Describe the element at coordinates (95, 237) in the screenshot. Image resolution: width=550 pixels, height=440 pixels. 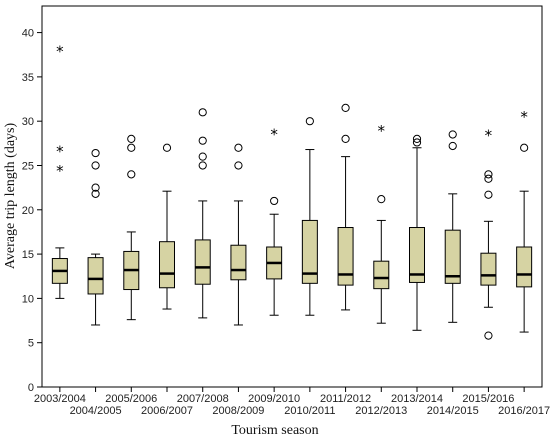
I see `box-2004-2005` at that location.